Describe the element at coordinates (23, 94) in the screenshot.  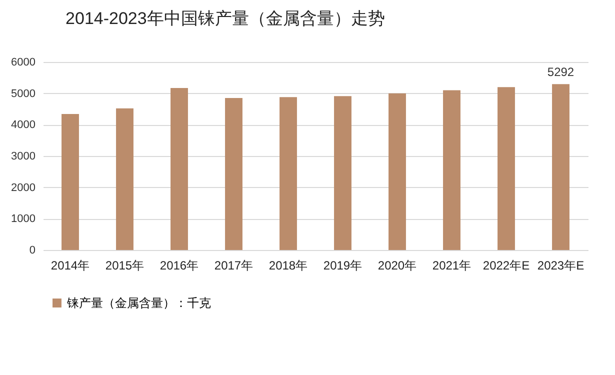
I see `y-tick-label: 5000` at that location.